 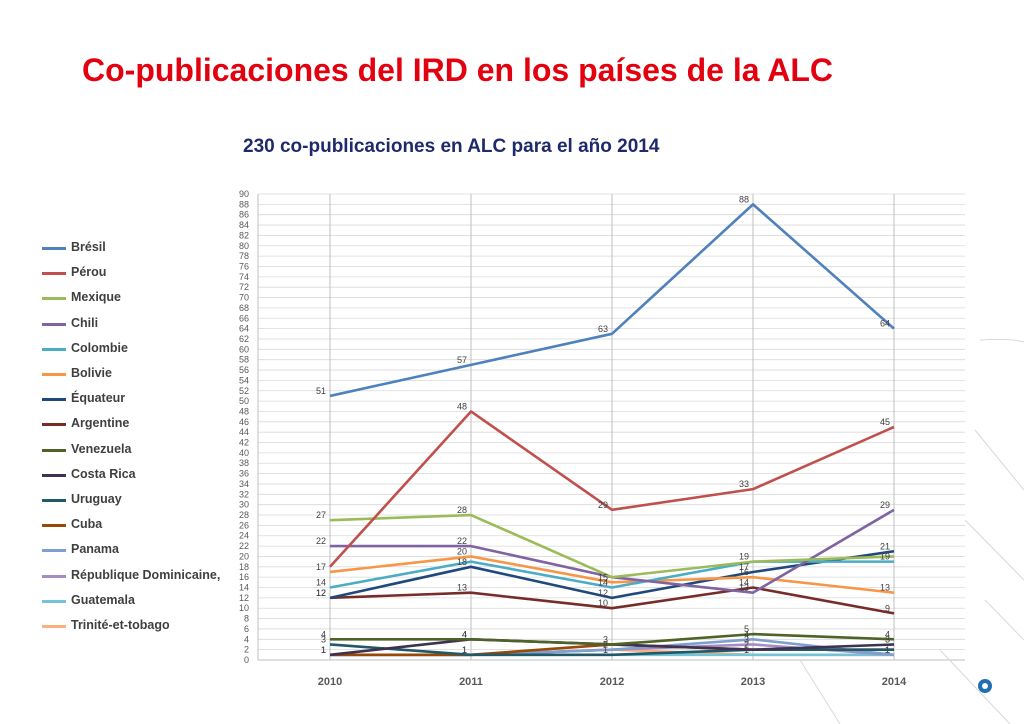 I want to click on legend-item: Bolivie, so click(x=142, y=374).